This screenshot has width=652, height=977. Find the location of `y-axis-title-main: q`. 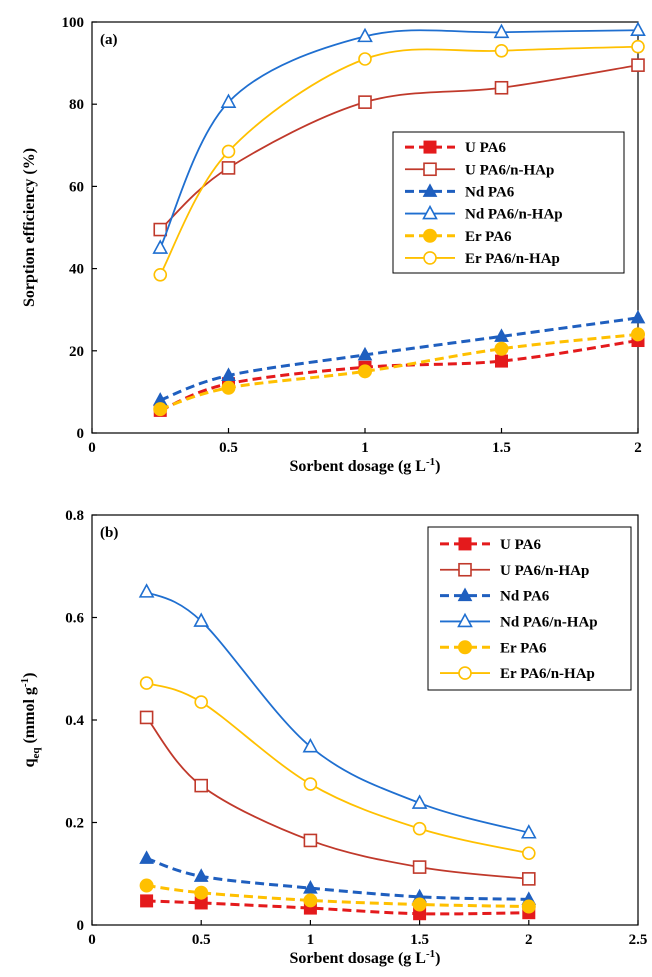

y-axis-title-main: q is located at coordinates (29, 762).